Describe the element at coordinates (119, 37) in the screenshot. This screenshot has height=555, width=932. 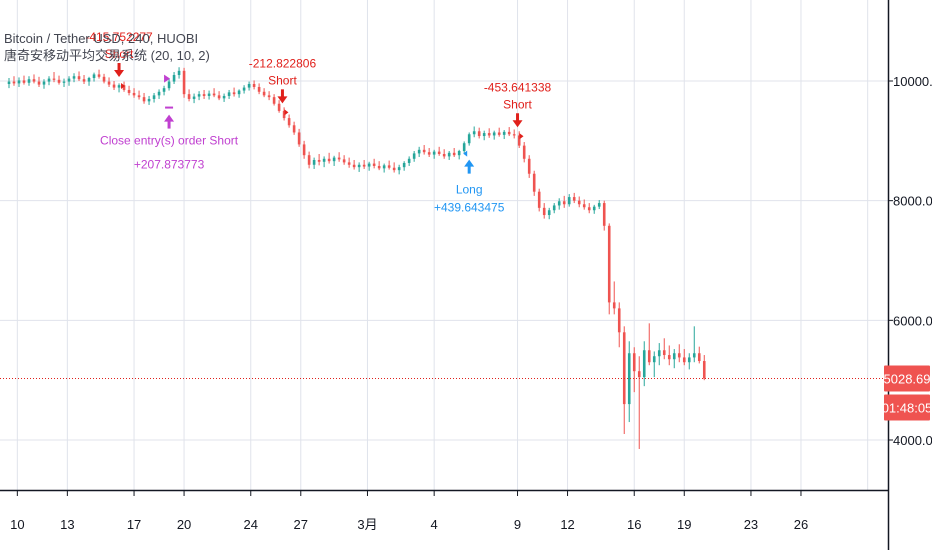
I see `annotation-value: -415.752277` at that location.